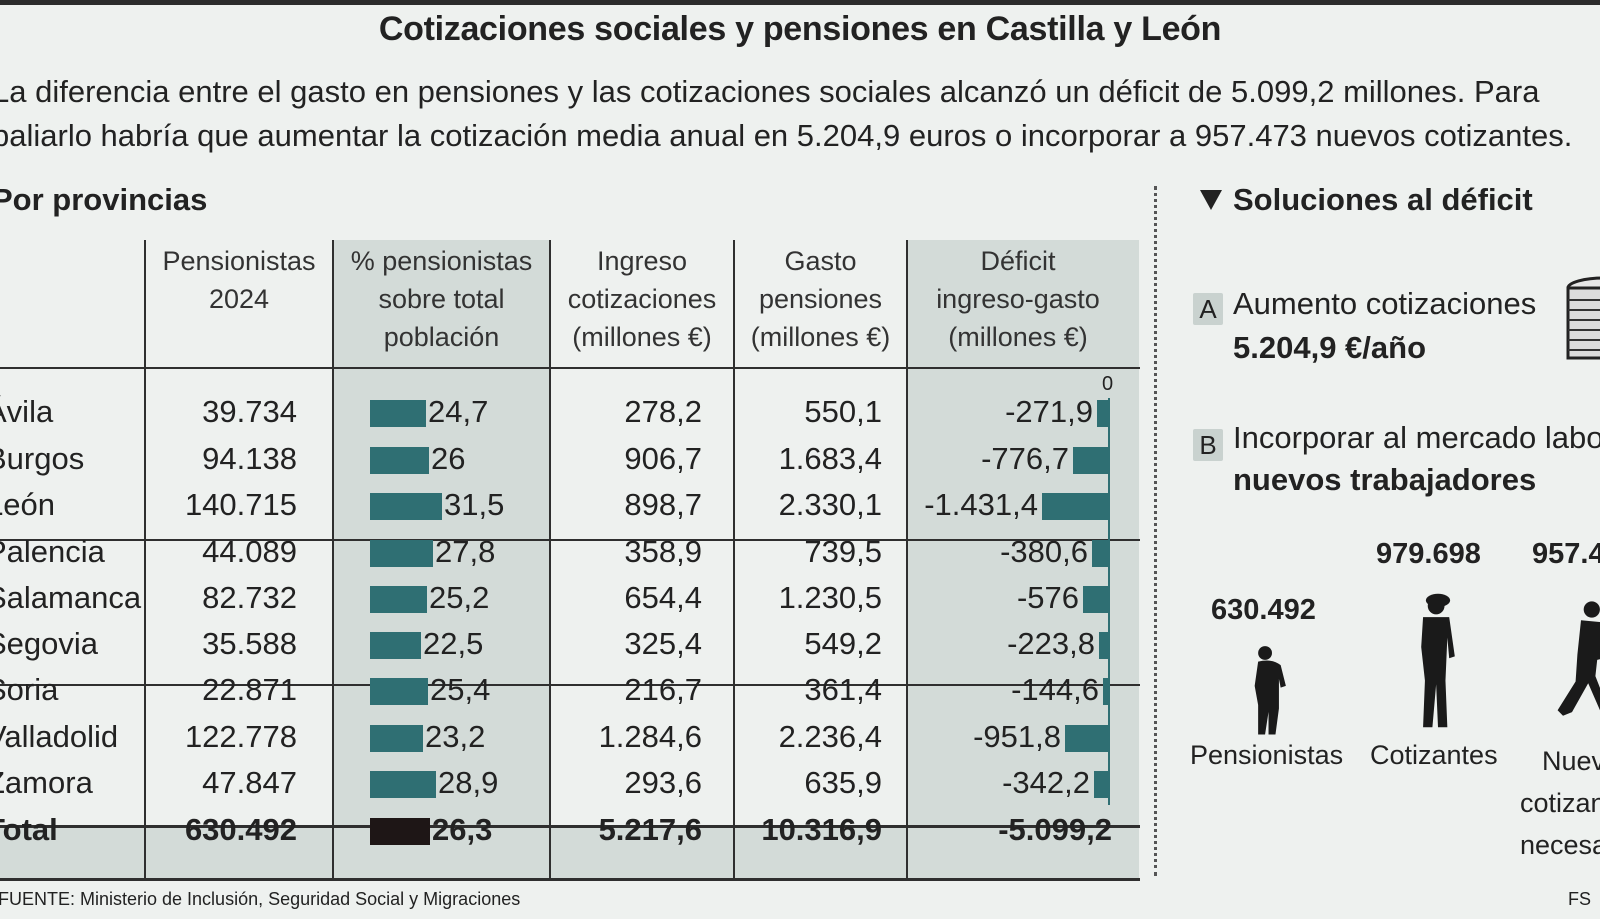  Describe the element at coordinates (843, 551) in the screenshot. I see `expense-value: 739,5` at that location.